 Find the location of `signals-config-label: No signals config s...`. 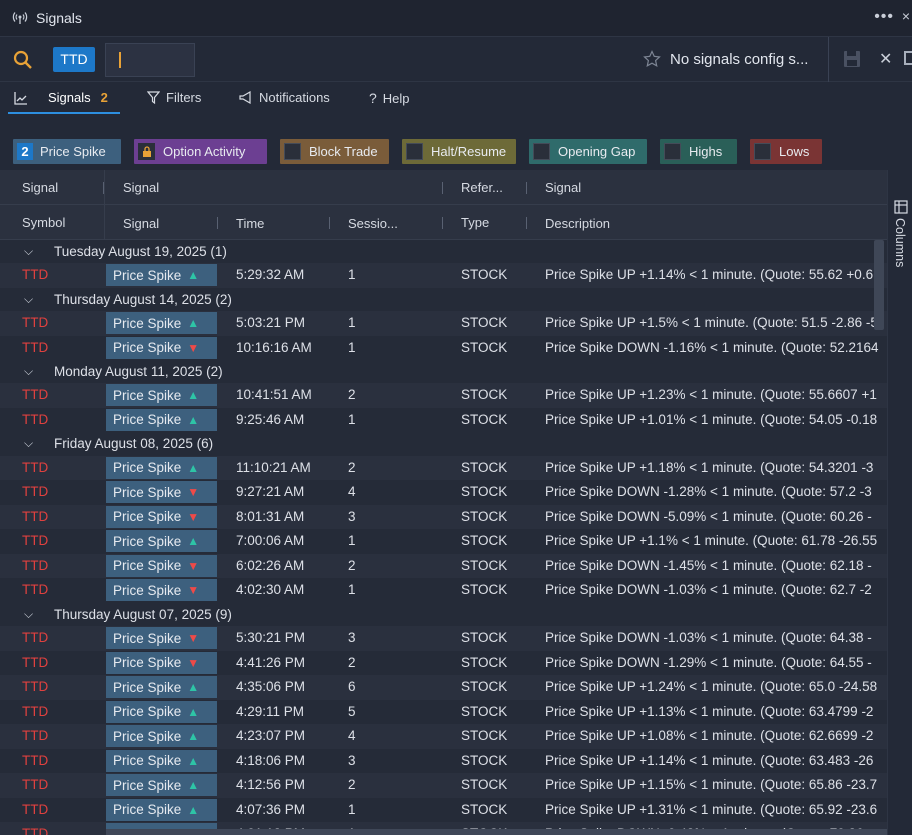

signals-config-label: No signals config s... is located at coordinates (739, 59).